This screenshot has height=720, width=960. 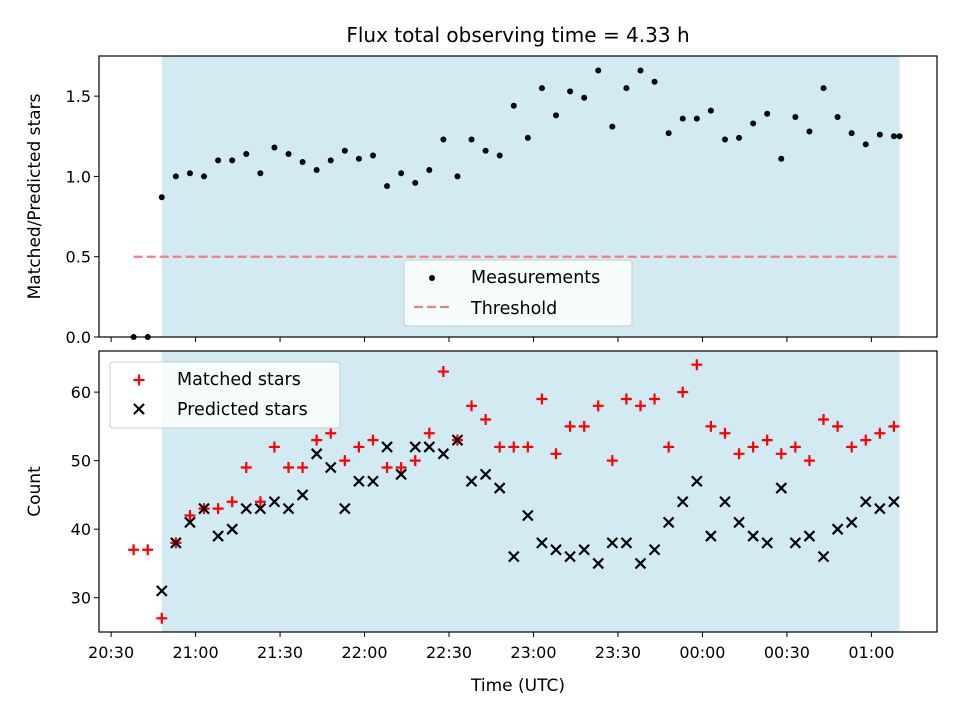 What do you see at coordinates (35, 491) in the screenshot?
I see `y-axis-label: Count` at bounding box center [35, 491].